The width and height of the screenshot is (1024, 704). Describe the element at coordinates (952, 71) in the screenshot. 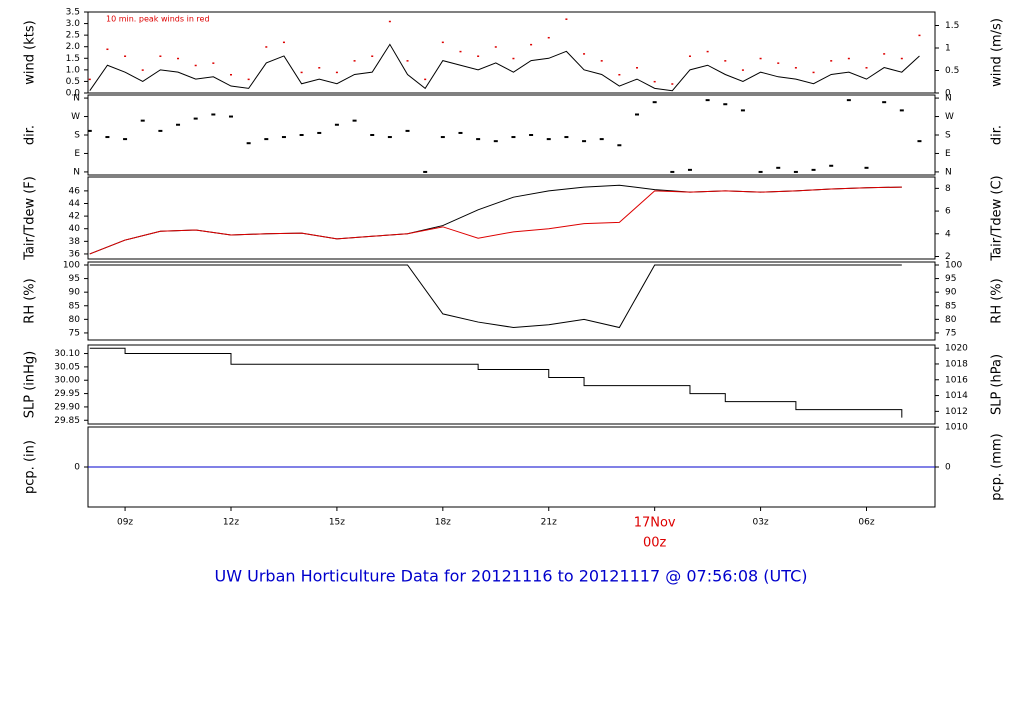

I see `y2-tick-label: 0.5` at that location.